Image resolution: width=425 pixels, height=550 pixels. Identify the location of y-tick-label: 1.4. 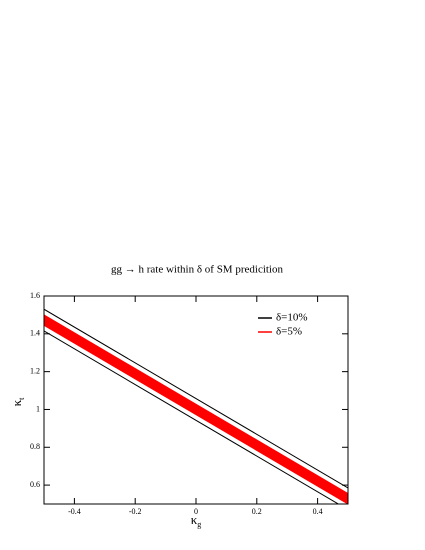
(35, 333).